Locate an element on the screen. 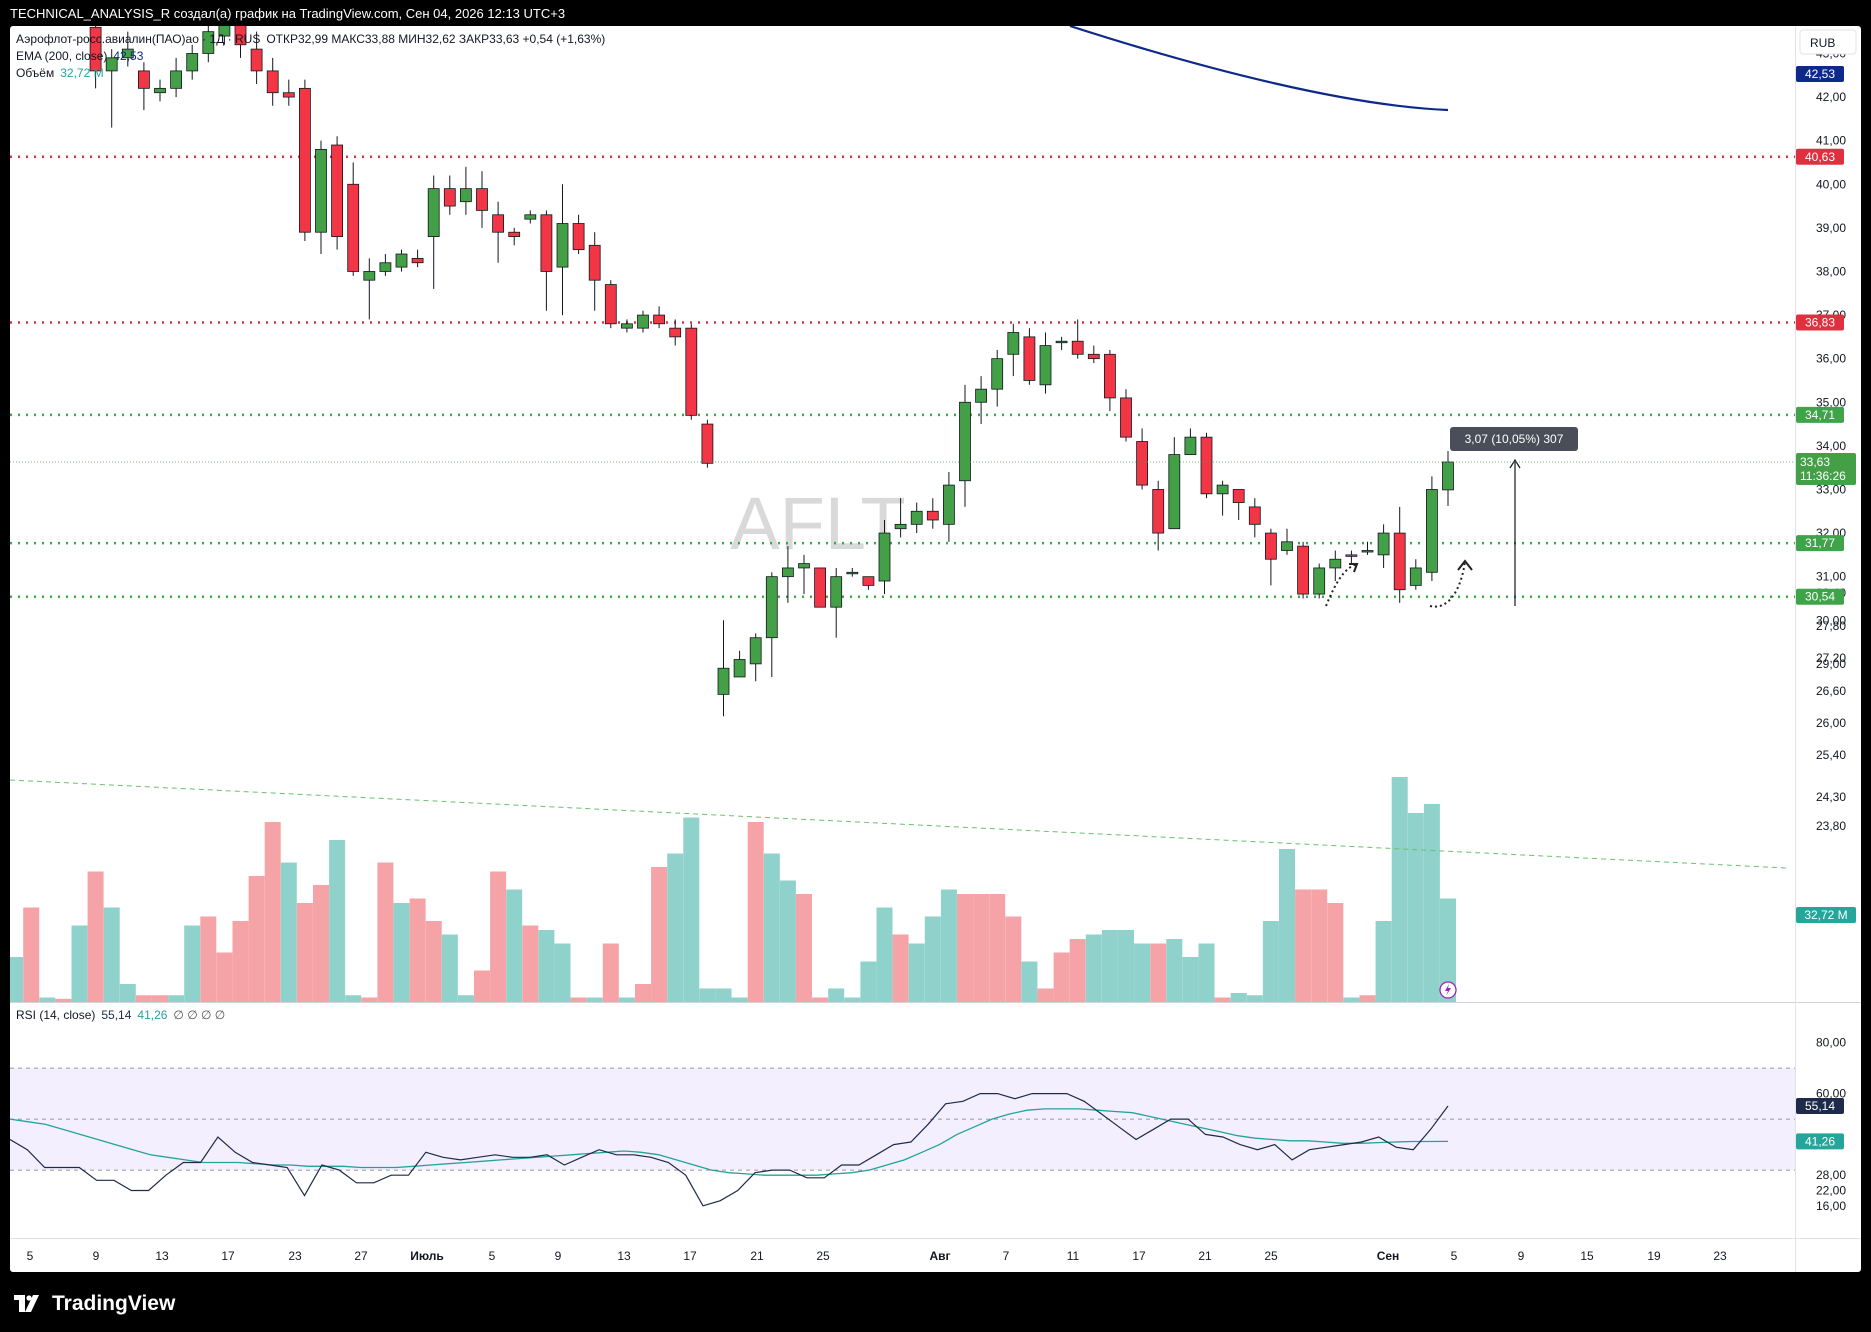 The width and height of the screenshot is (1871, 1332). rsi-line is located at coordinates (729, 1150).